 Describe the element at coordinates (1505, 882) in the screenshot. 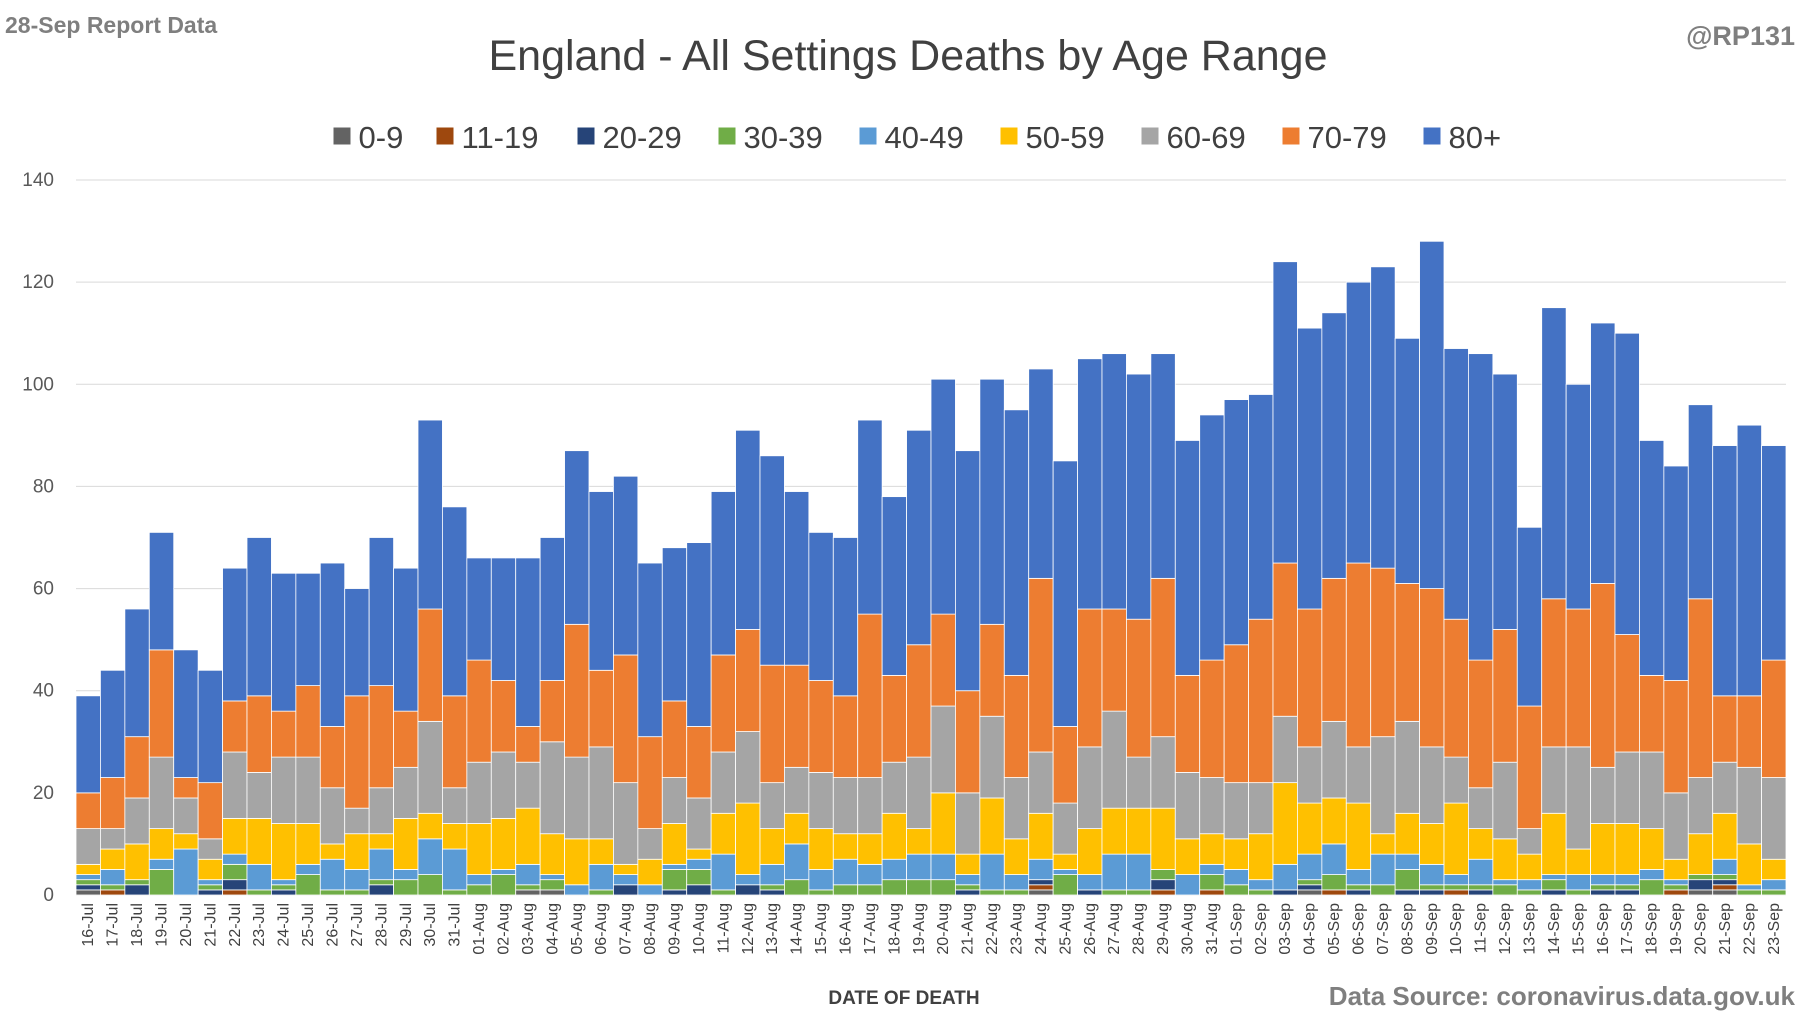

I see `bar-segment-40-49-12-Sep` at that location.